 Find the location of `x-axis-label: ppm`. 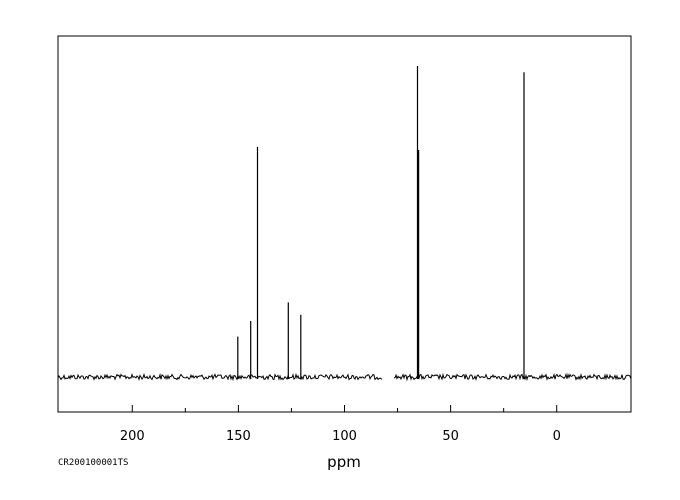

x-axis-label: ppm is located at coordinates (344, 462).